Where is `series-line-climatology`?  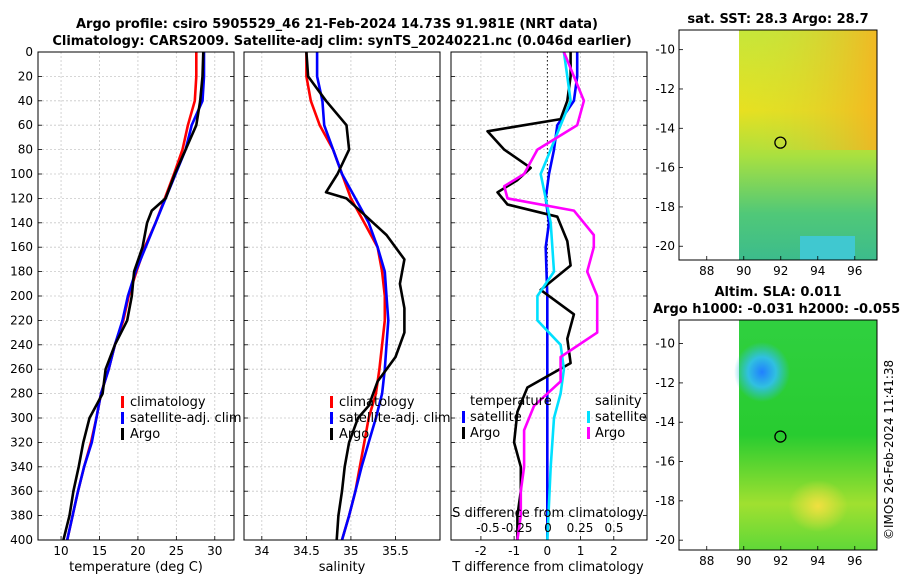
series-line-climatology is located at coordinates (346, 296).